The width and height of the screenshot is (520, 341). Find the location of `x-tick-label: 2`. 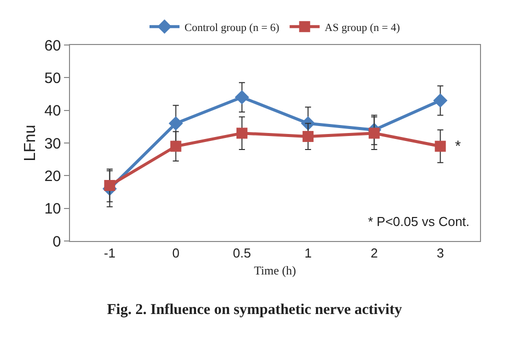

x-tick-label: 2 is located at coordinates (374, 253).